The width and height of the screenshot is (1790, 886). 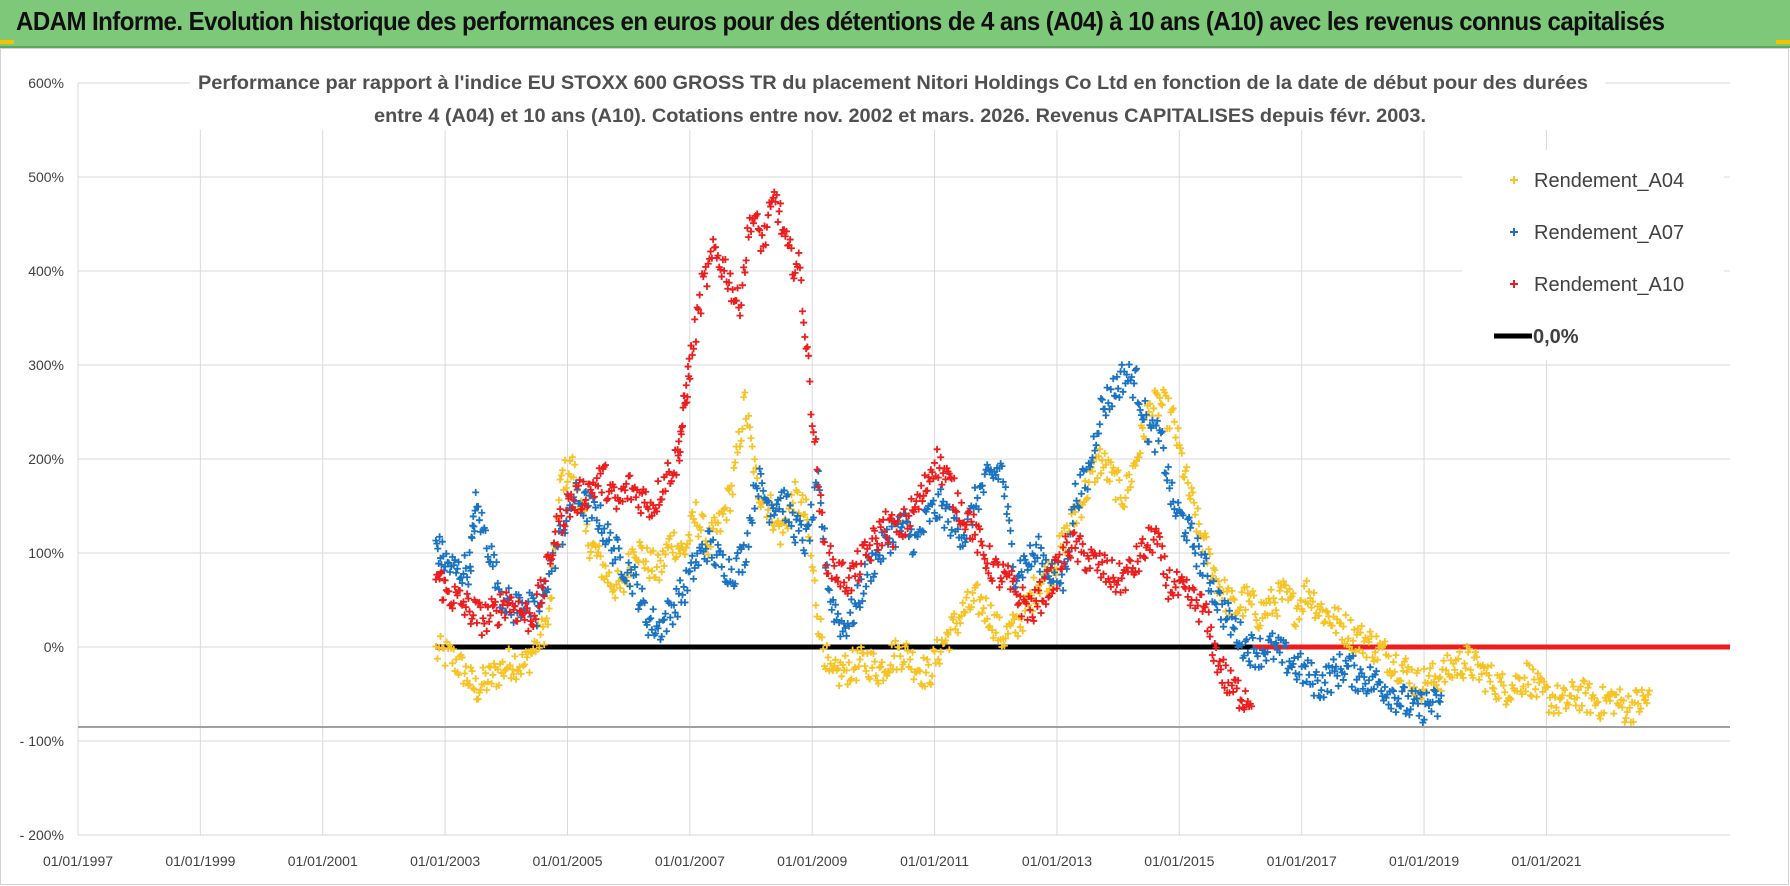 I want to click on y-tick-label: 100%, so click(x=46, y=553).